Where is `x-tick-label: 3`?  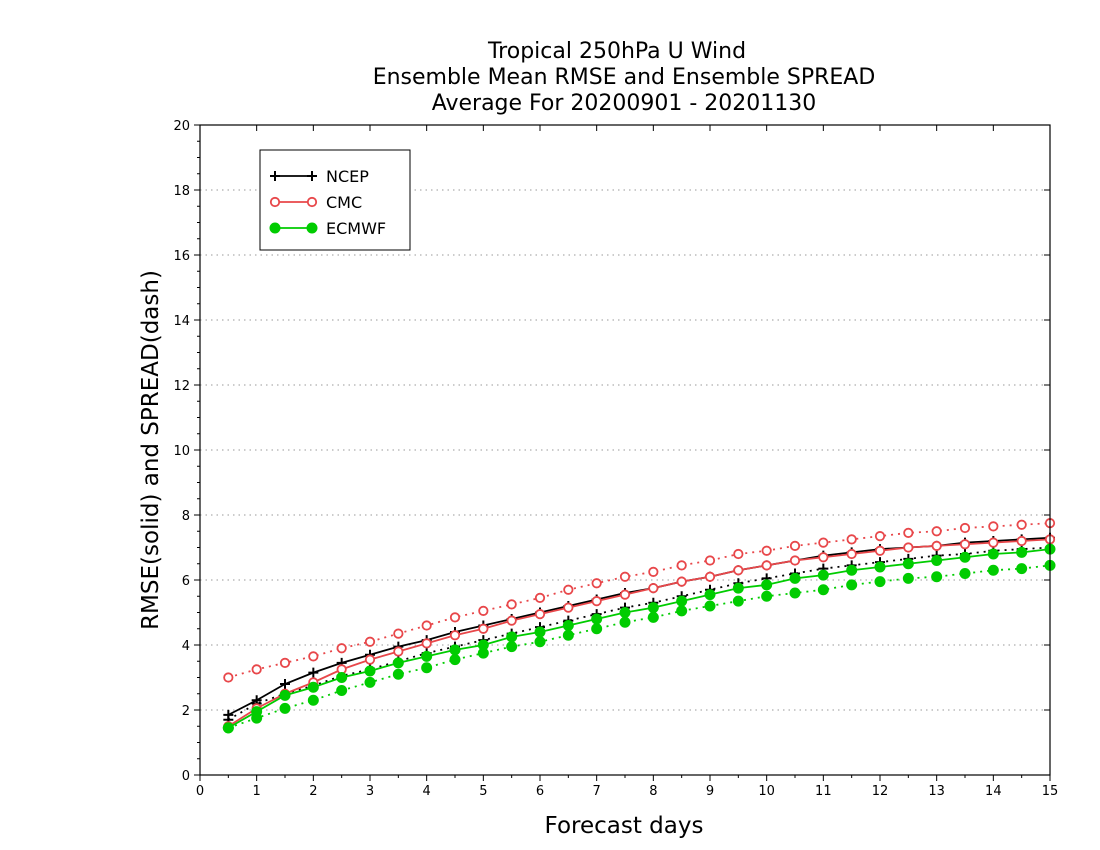
x-tick-label: 3 is located at coordinates (370, 791).